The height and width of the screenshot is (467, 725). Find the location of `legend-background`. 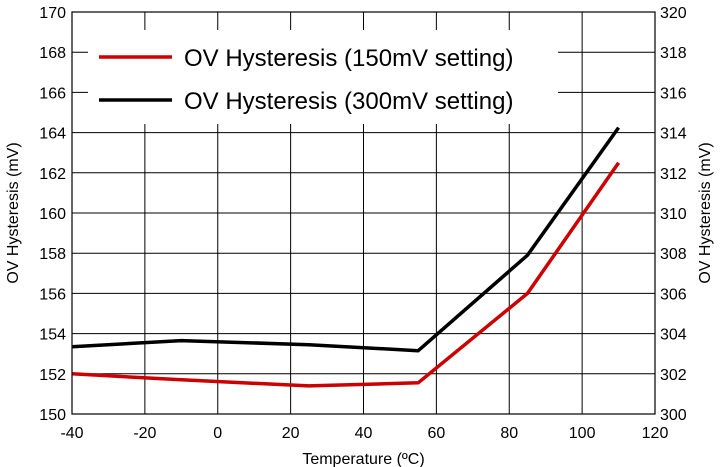

legend-background is located at coordinates (323, 77).